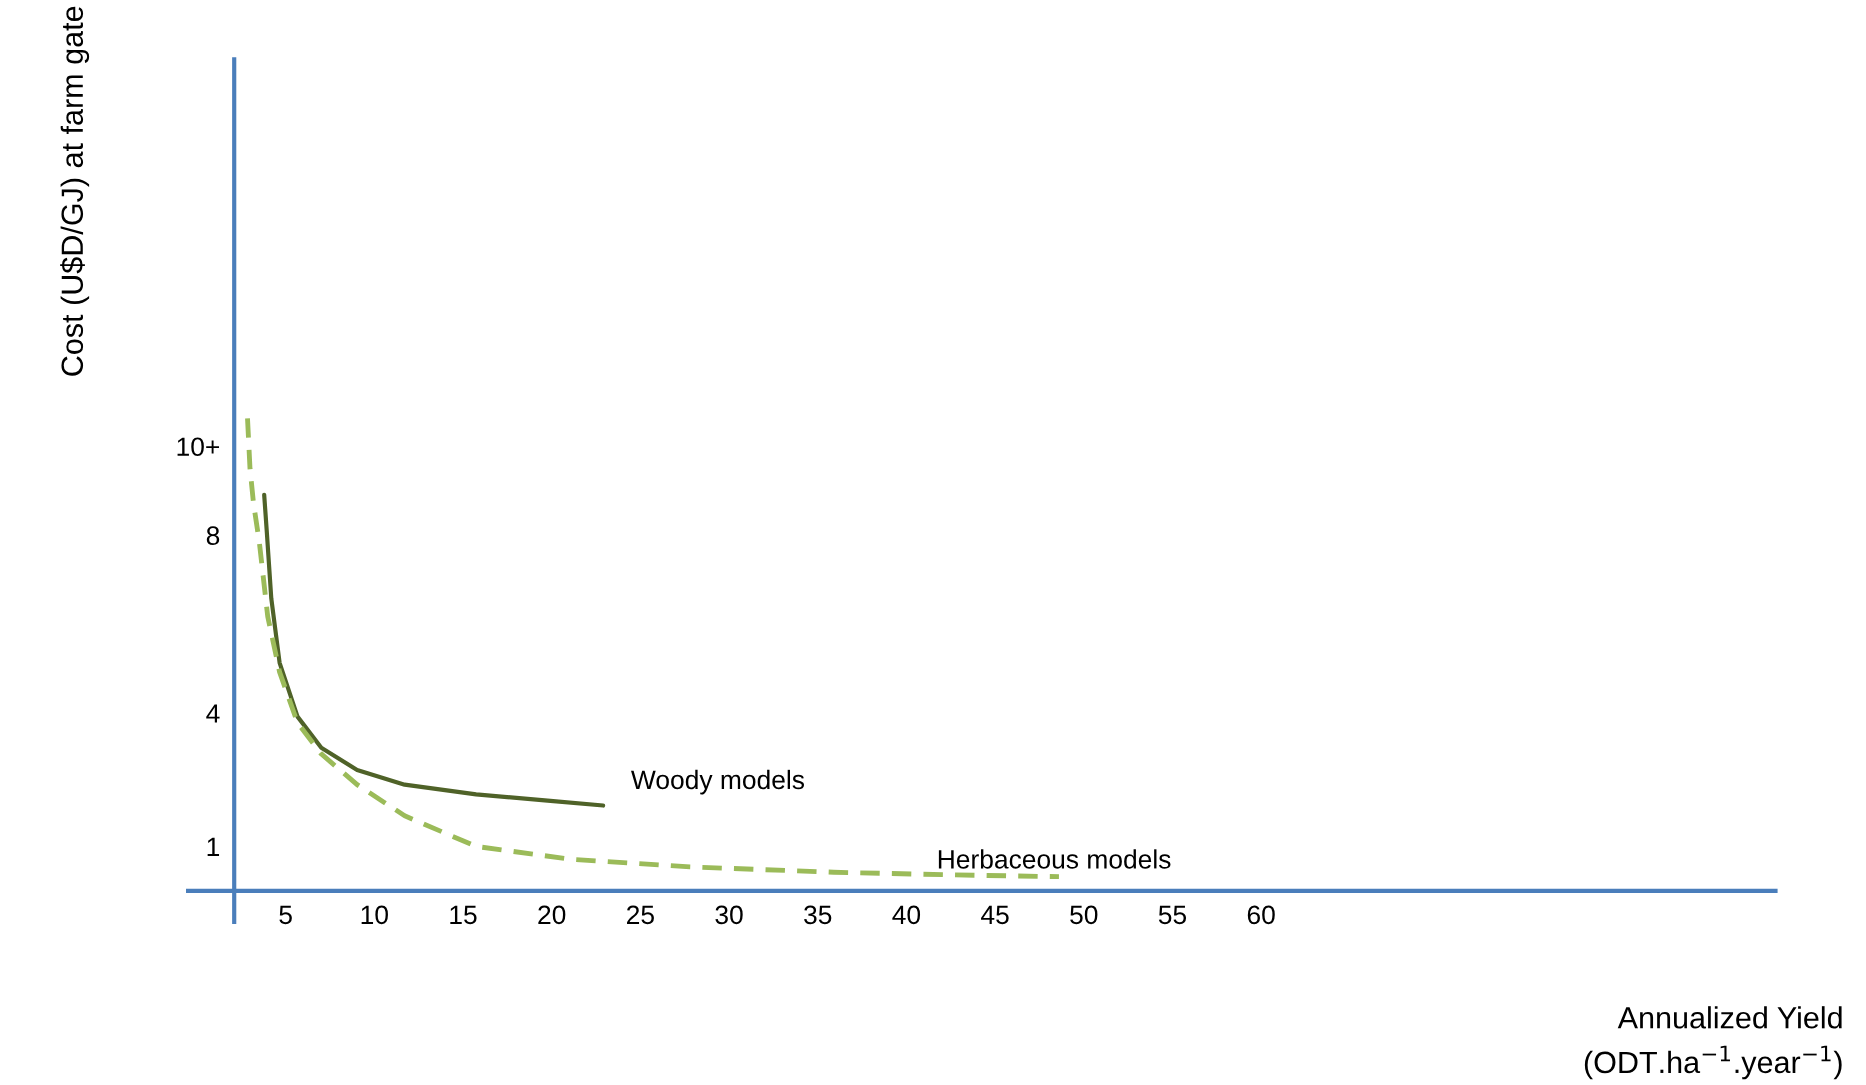  Describe the element at coordinates (640, 915) in the screenshot. I see `x-tick-label: 25` at that location.